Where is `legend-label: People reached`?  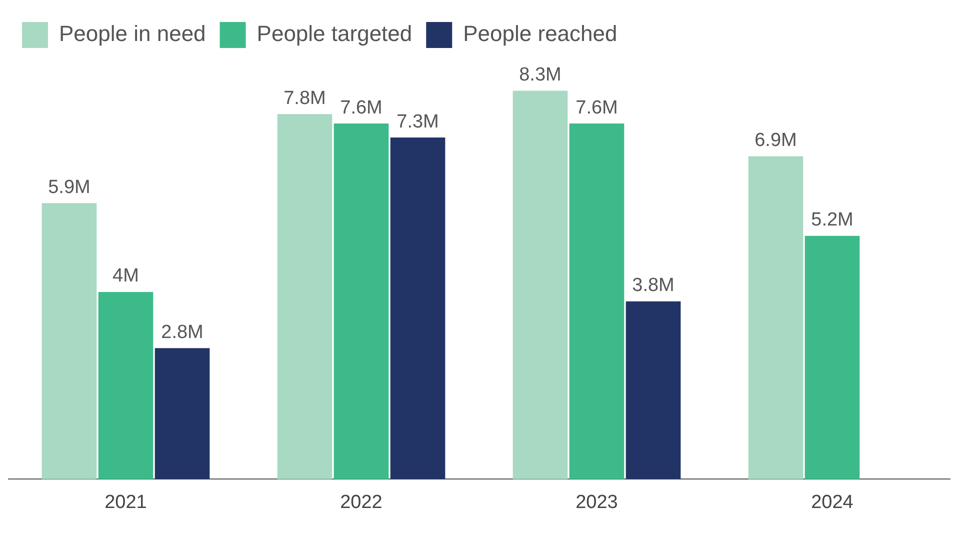
legend-label: People reached is located at coordinates (540, 33).